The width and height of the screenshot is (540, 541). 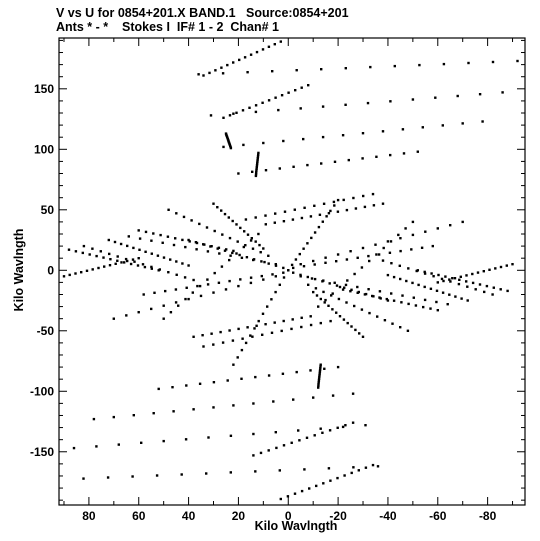 I want to click on x-tick-label: 80, so click(x=89, y=516).